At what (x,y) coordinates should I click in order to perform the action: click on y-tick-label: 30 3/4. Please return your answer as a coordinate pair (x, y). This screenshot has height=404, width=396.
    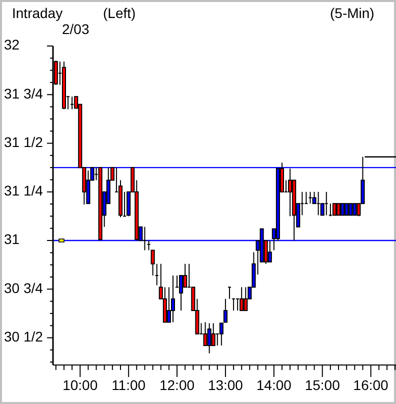
    Looking at the image, I should click on (24, 288).